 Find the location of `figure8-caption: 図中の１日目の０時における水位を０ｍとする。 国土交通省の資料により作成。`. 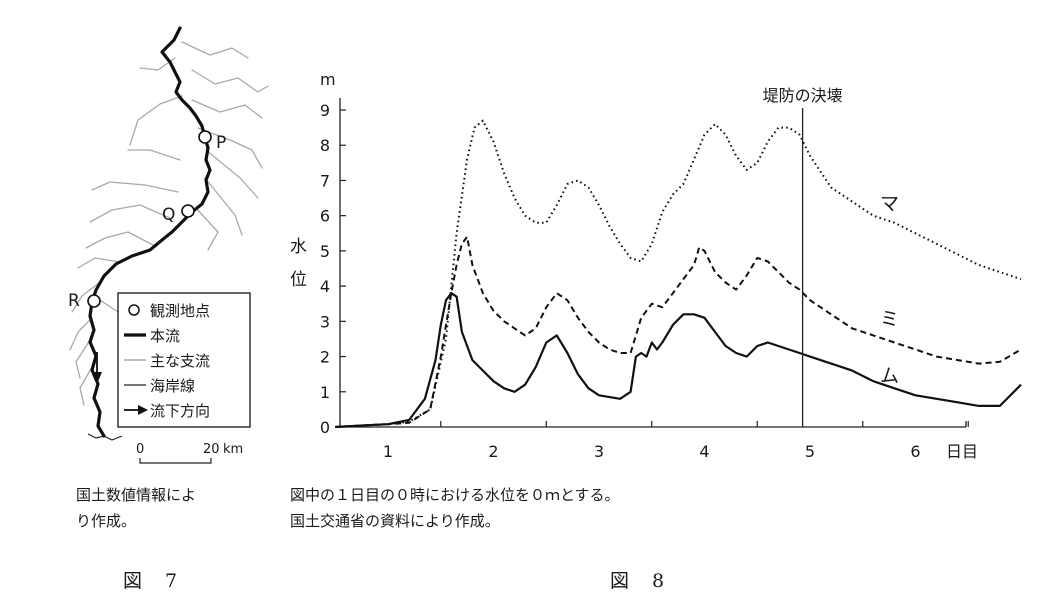

figure8-caption: 図中の１日目の０時における水位を０ｍとする。 国土交通省の資料により作成。 is located at coordinates (455, 508).